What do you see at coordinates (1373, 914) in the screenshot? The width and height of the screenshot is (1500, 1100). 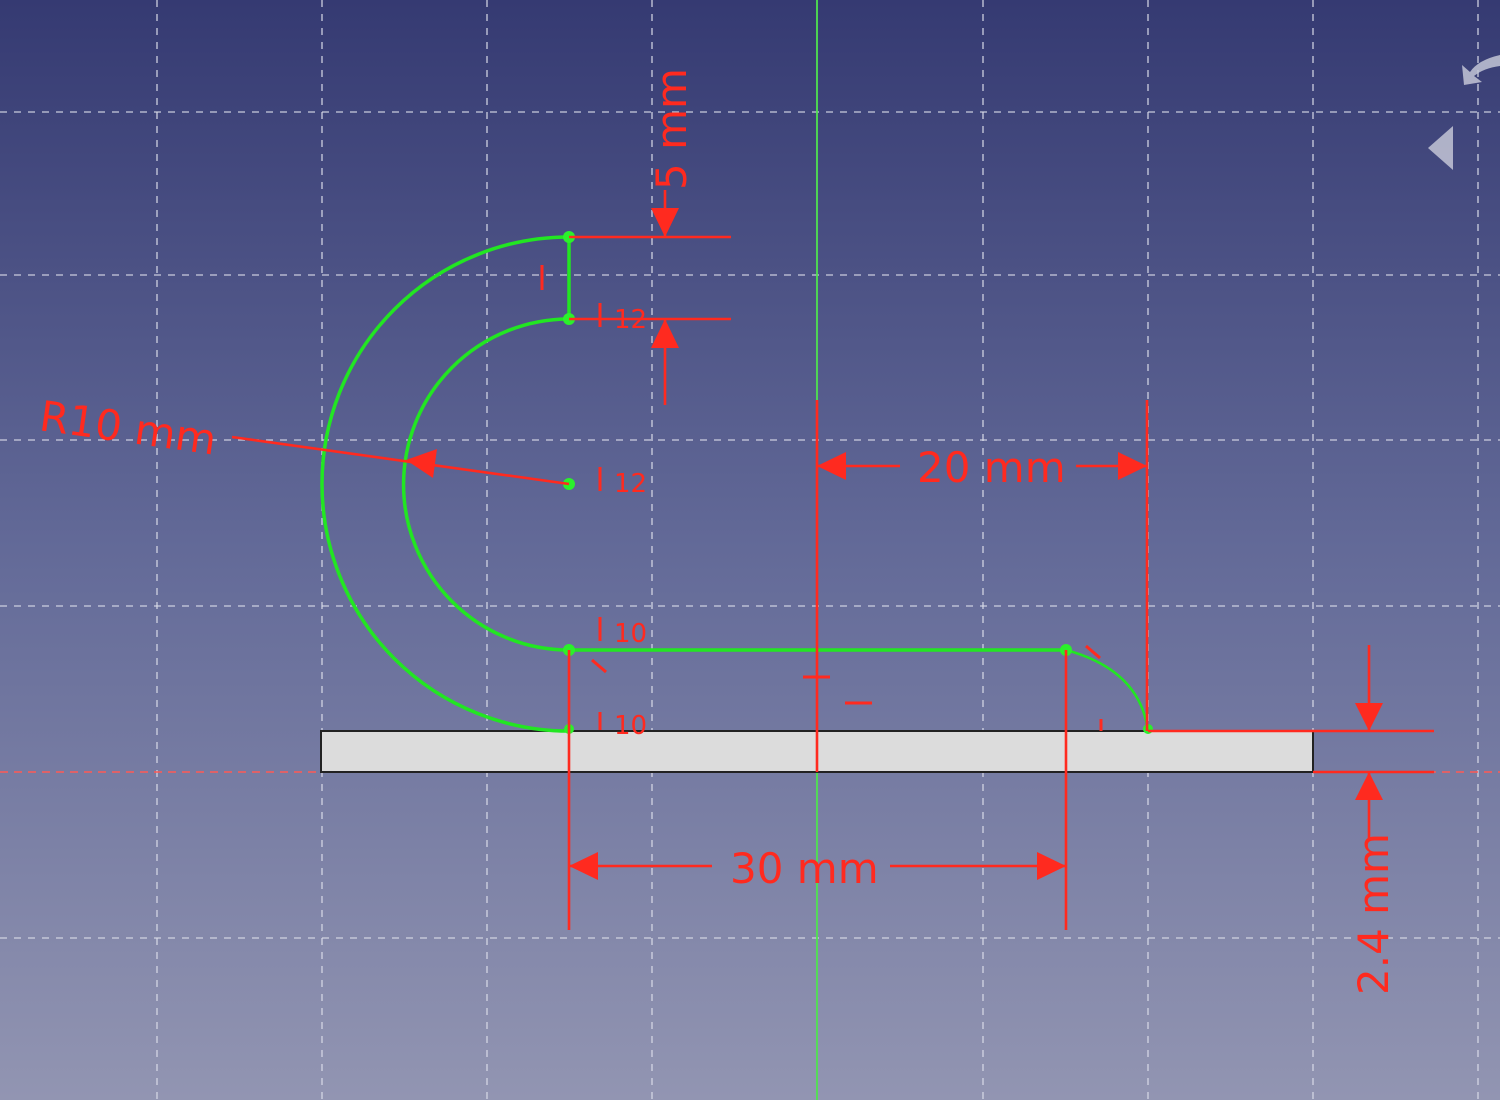 I see `dimension-text-thickness: 2.4 mm` at bounding box center [1373, 914].